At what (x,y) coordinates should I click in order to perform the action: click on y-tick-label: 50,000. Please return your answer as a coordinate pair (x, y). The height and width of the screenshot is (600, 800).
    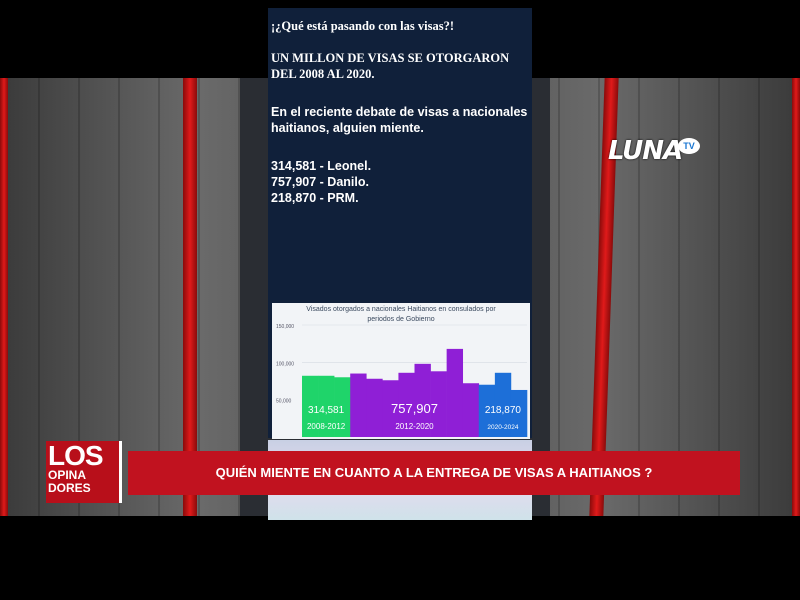
    Looking at the image, I should click on (284, 402).